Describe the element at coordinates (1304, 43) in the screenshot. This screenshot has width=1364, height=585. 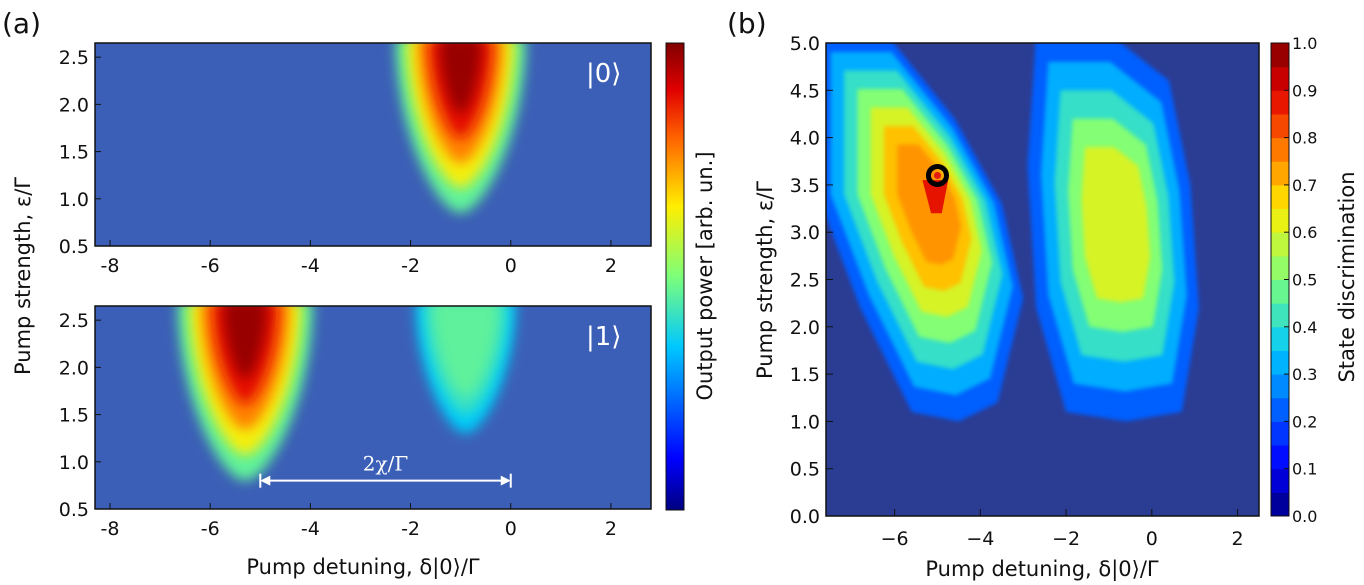
I see `colorbar-tick-label: 1.0` at that location.